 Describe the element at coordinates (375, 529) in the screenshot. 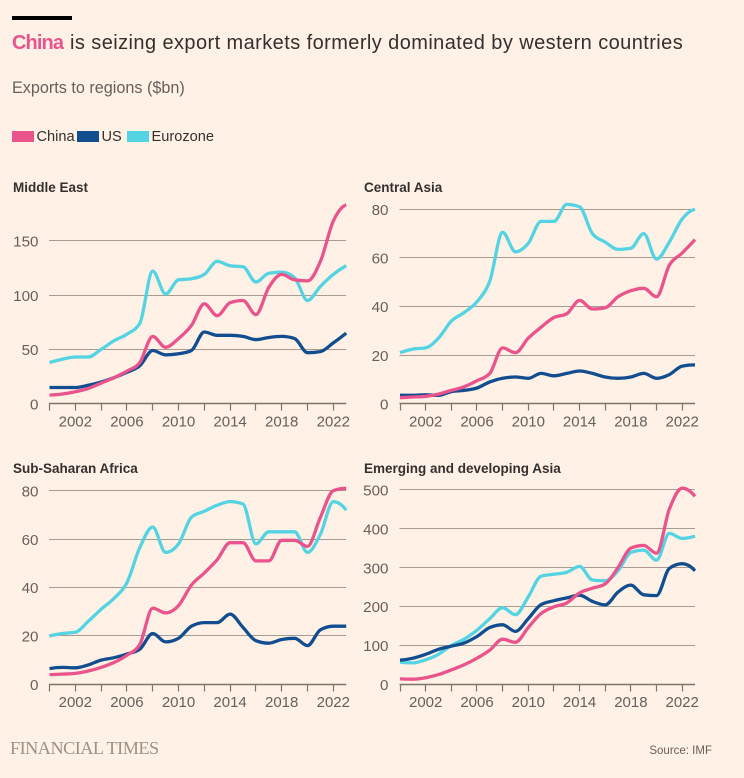

I see `svg-text: 400` at that location.